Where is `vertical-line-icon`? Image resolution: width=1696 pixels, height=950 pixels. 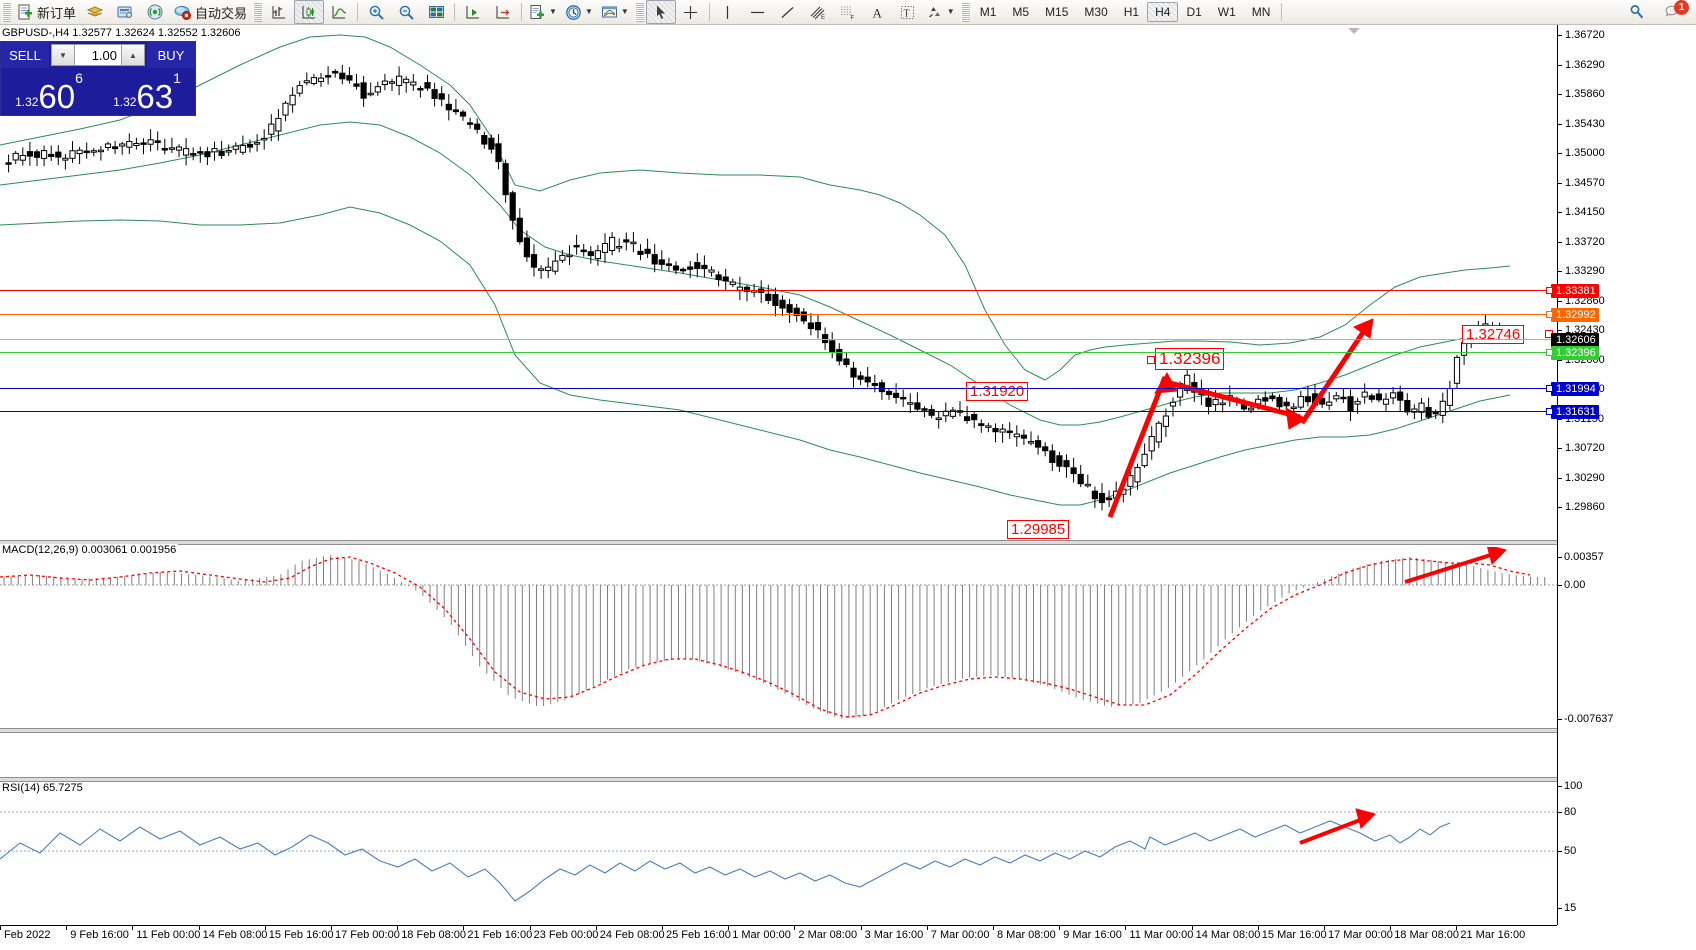
vertical-line-icon is located at coordinates (728, 12).